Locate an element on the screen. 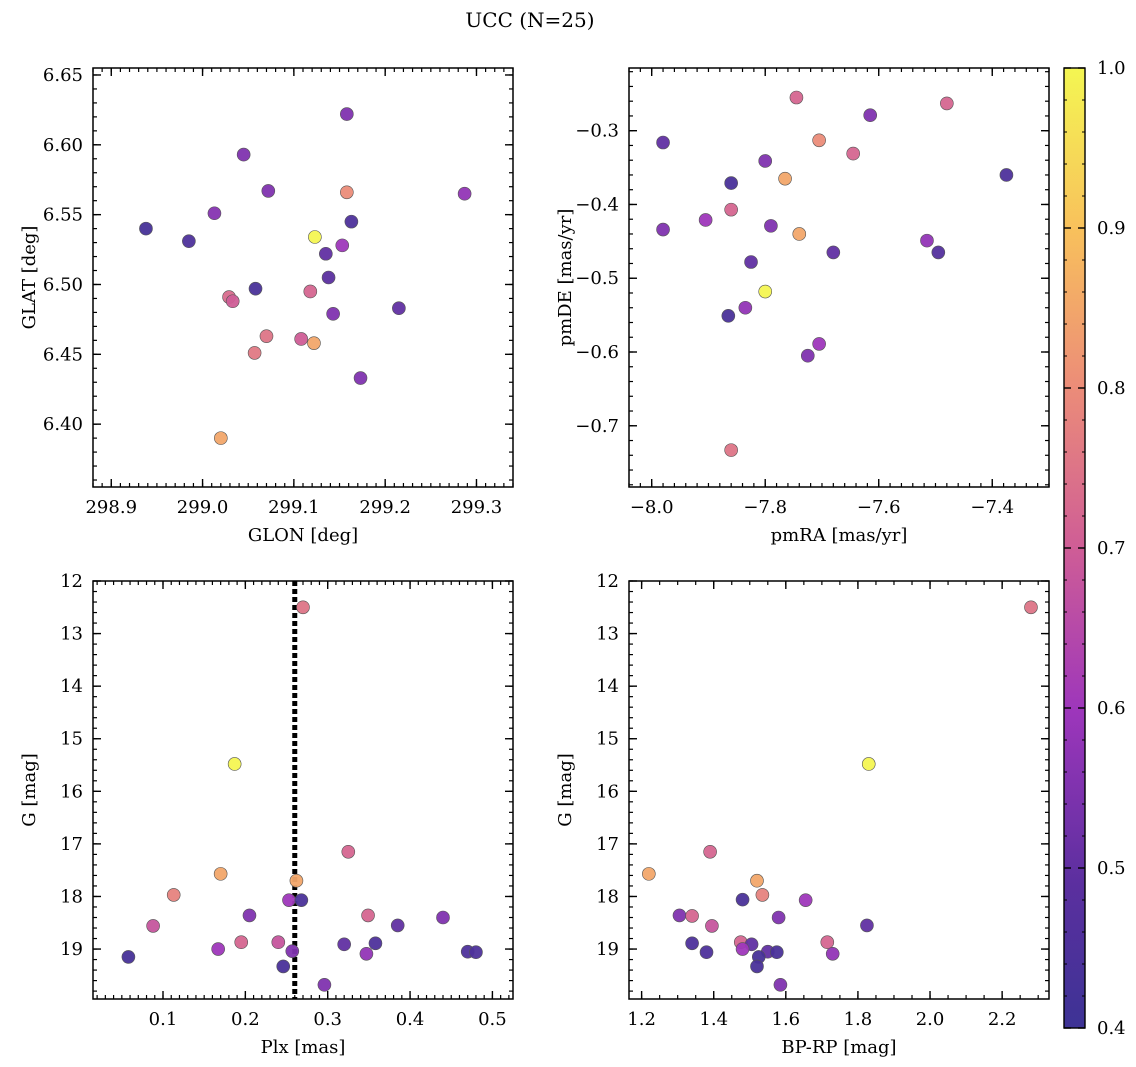 Image resolution: width=1136 pixels, height=1067 pixels. y-tick-label: −0.5 is located at coordinates (597, 278).